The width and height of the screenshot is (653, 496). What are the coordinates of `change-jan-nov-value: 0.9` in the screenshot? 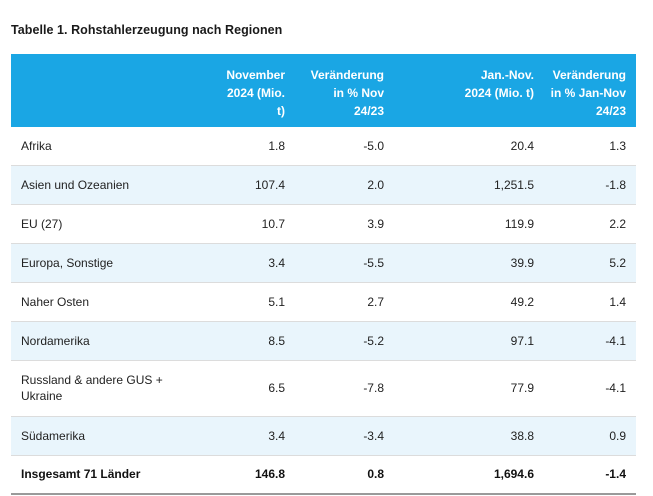 It's located at (590, 436).